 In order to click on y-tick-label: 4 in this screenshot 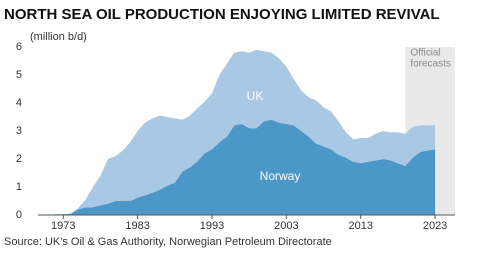, I will do `click(19, 103)`.